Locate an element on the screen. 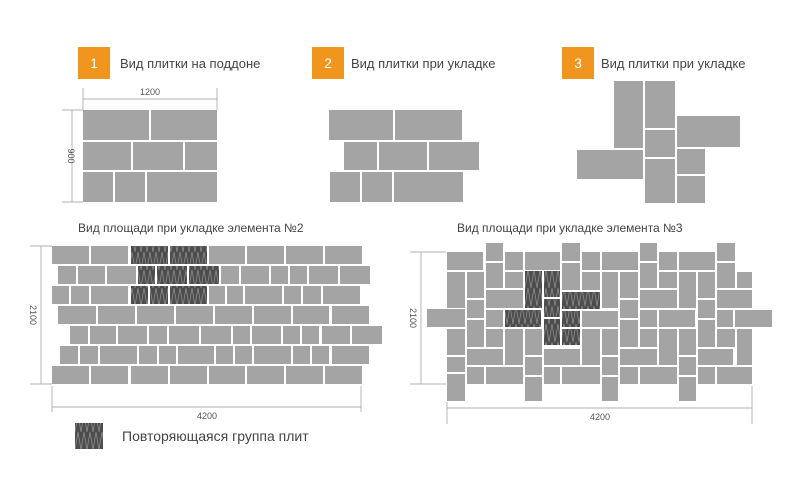 The image size is (800, 496). badge-3-number: 3 is located at coordinates (578, 63).